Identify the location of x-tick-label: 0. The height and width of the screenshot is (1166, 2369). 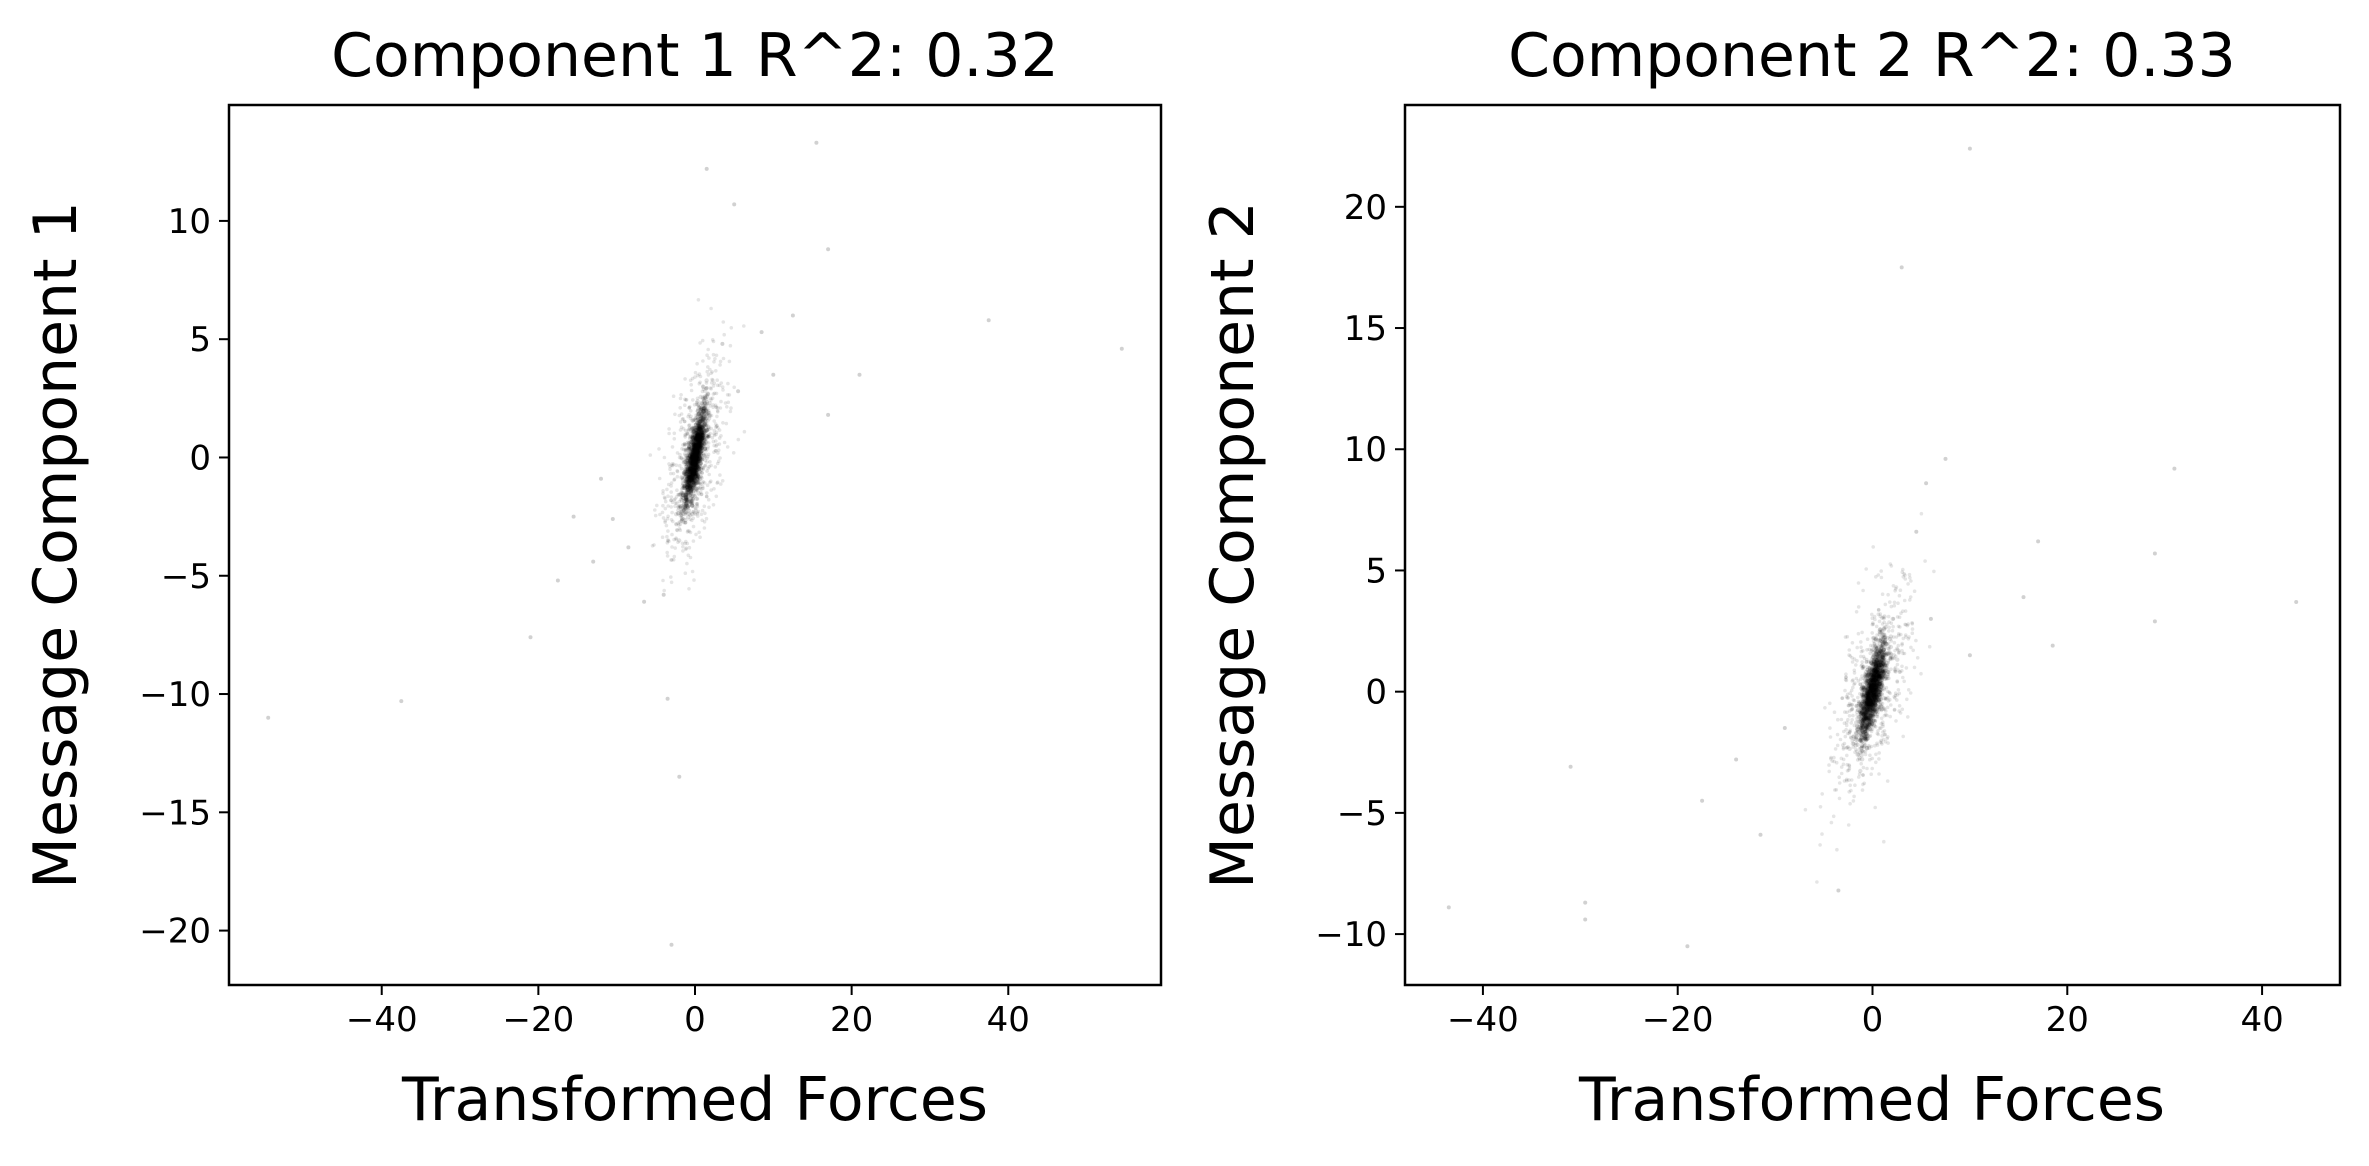
(695, 1020).